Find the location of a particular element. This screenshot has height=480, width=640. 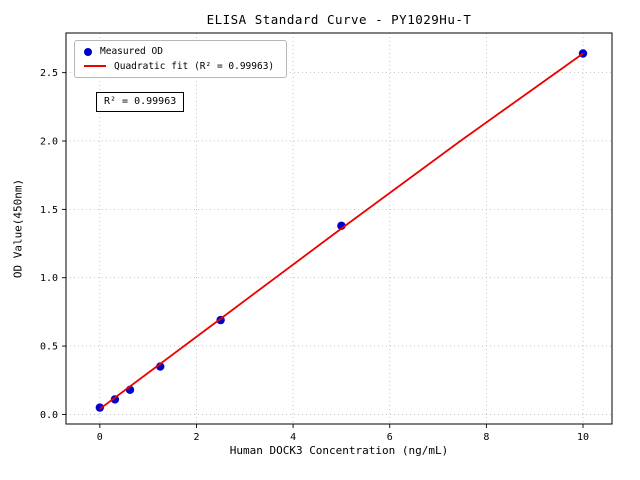

y-tick-label: 0.0 is located at coordinates (49, 415).